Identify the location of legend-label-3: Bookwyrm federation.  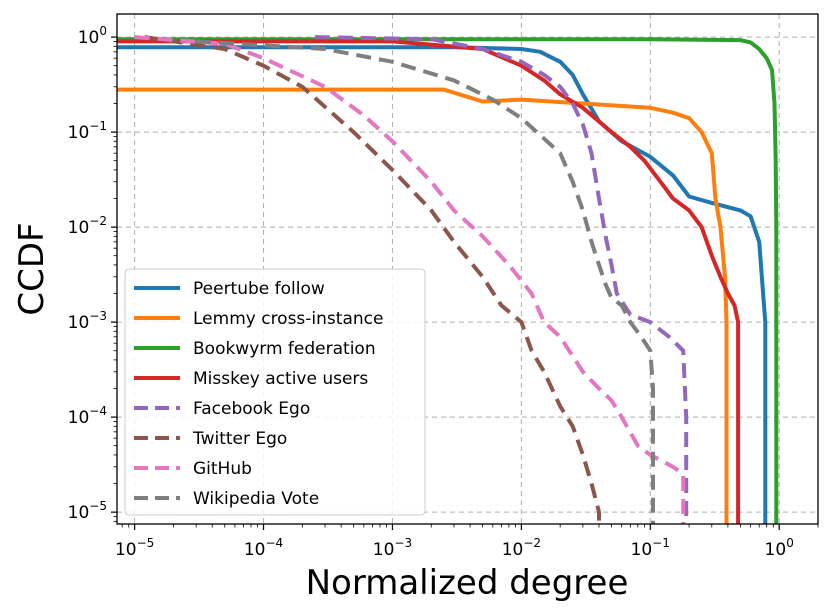
(284, 349).